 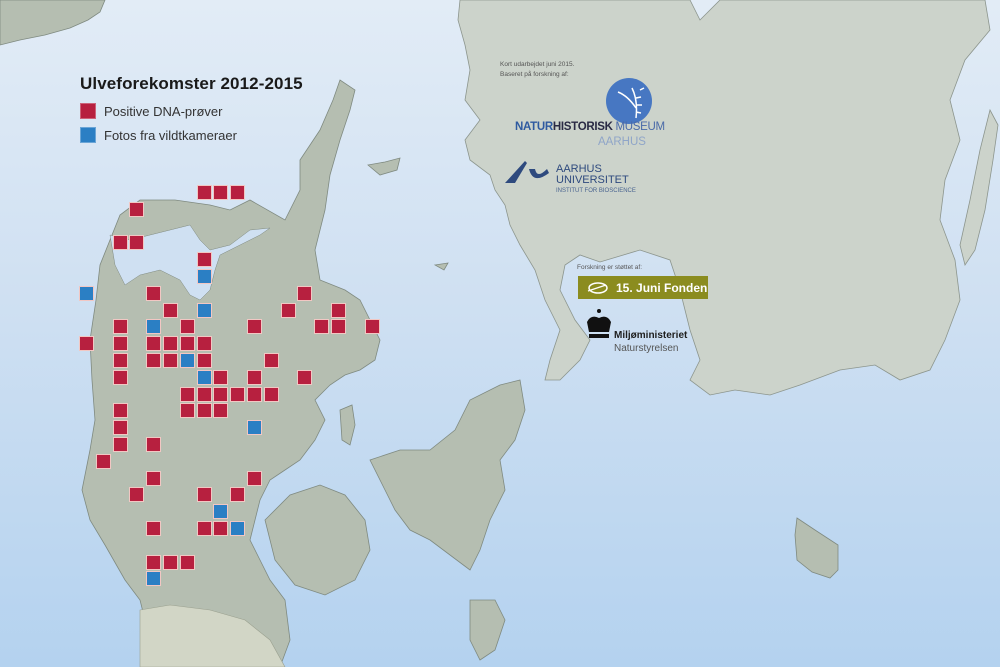 I want to click on au-name: AARHUS UNIVERSITET, so click(x=592, y=175).